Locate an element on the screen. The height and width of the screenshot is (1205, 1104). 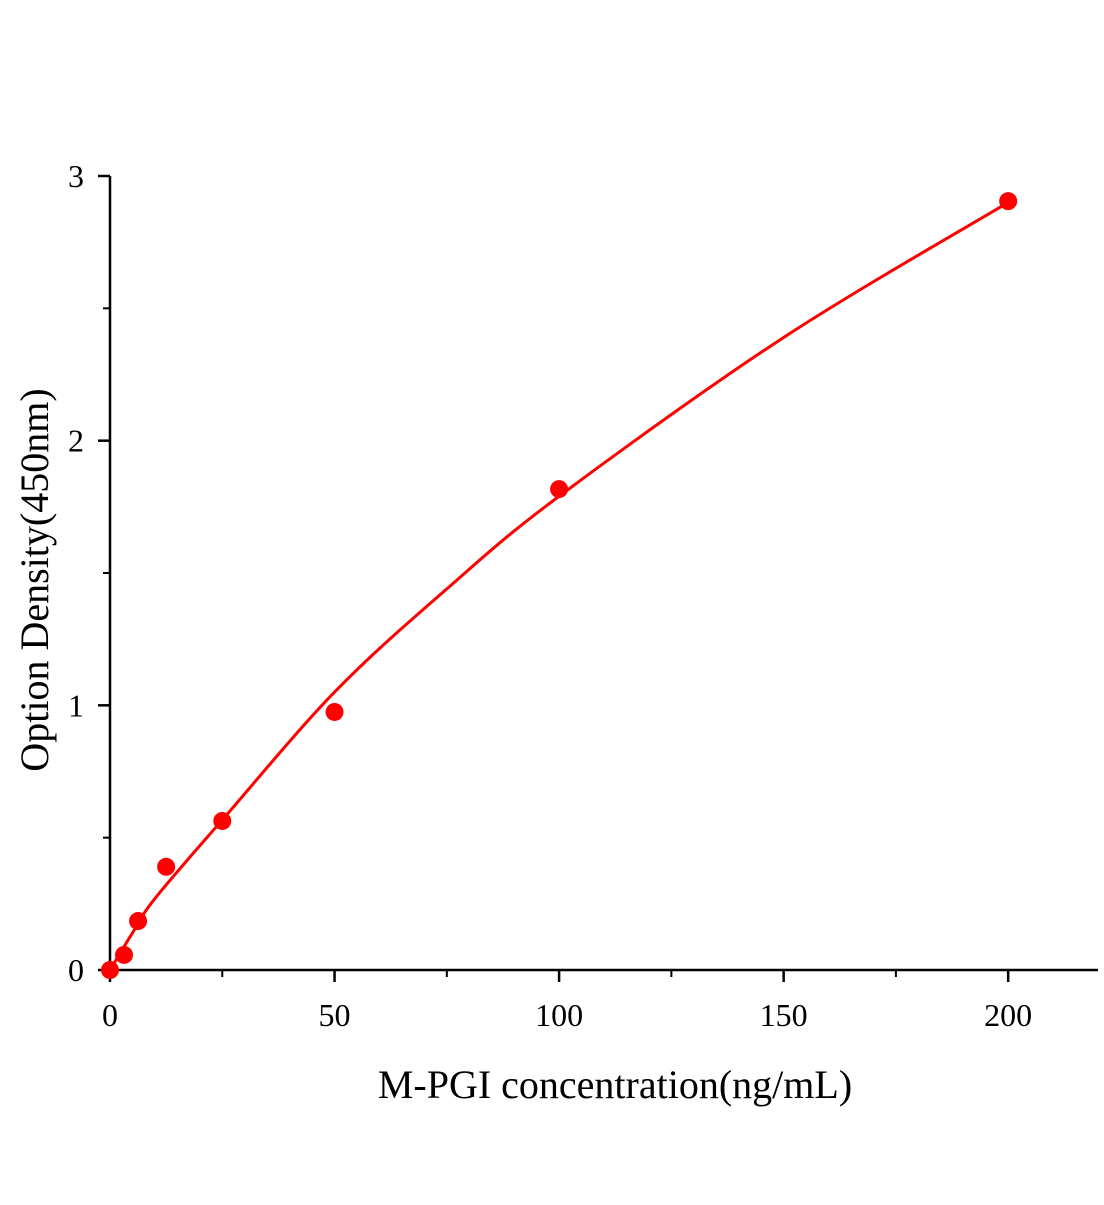
x-tick-label: 200 is located at coordinates (1008, 1015).